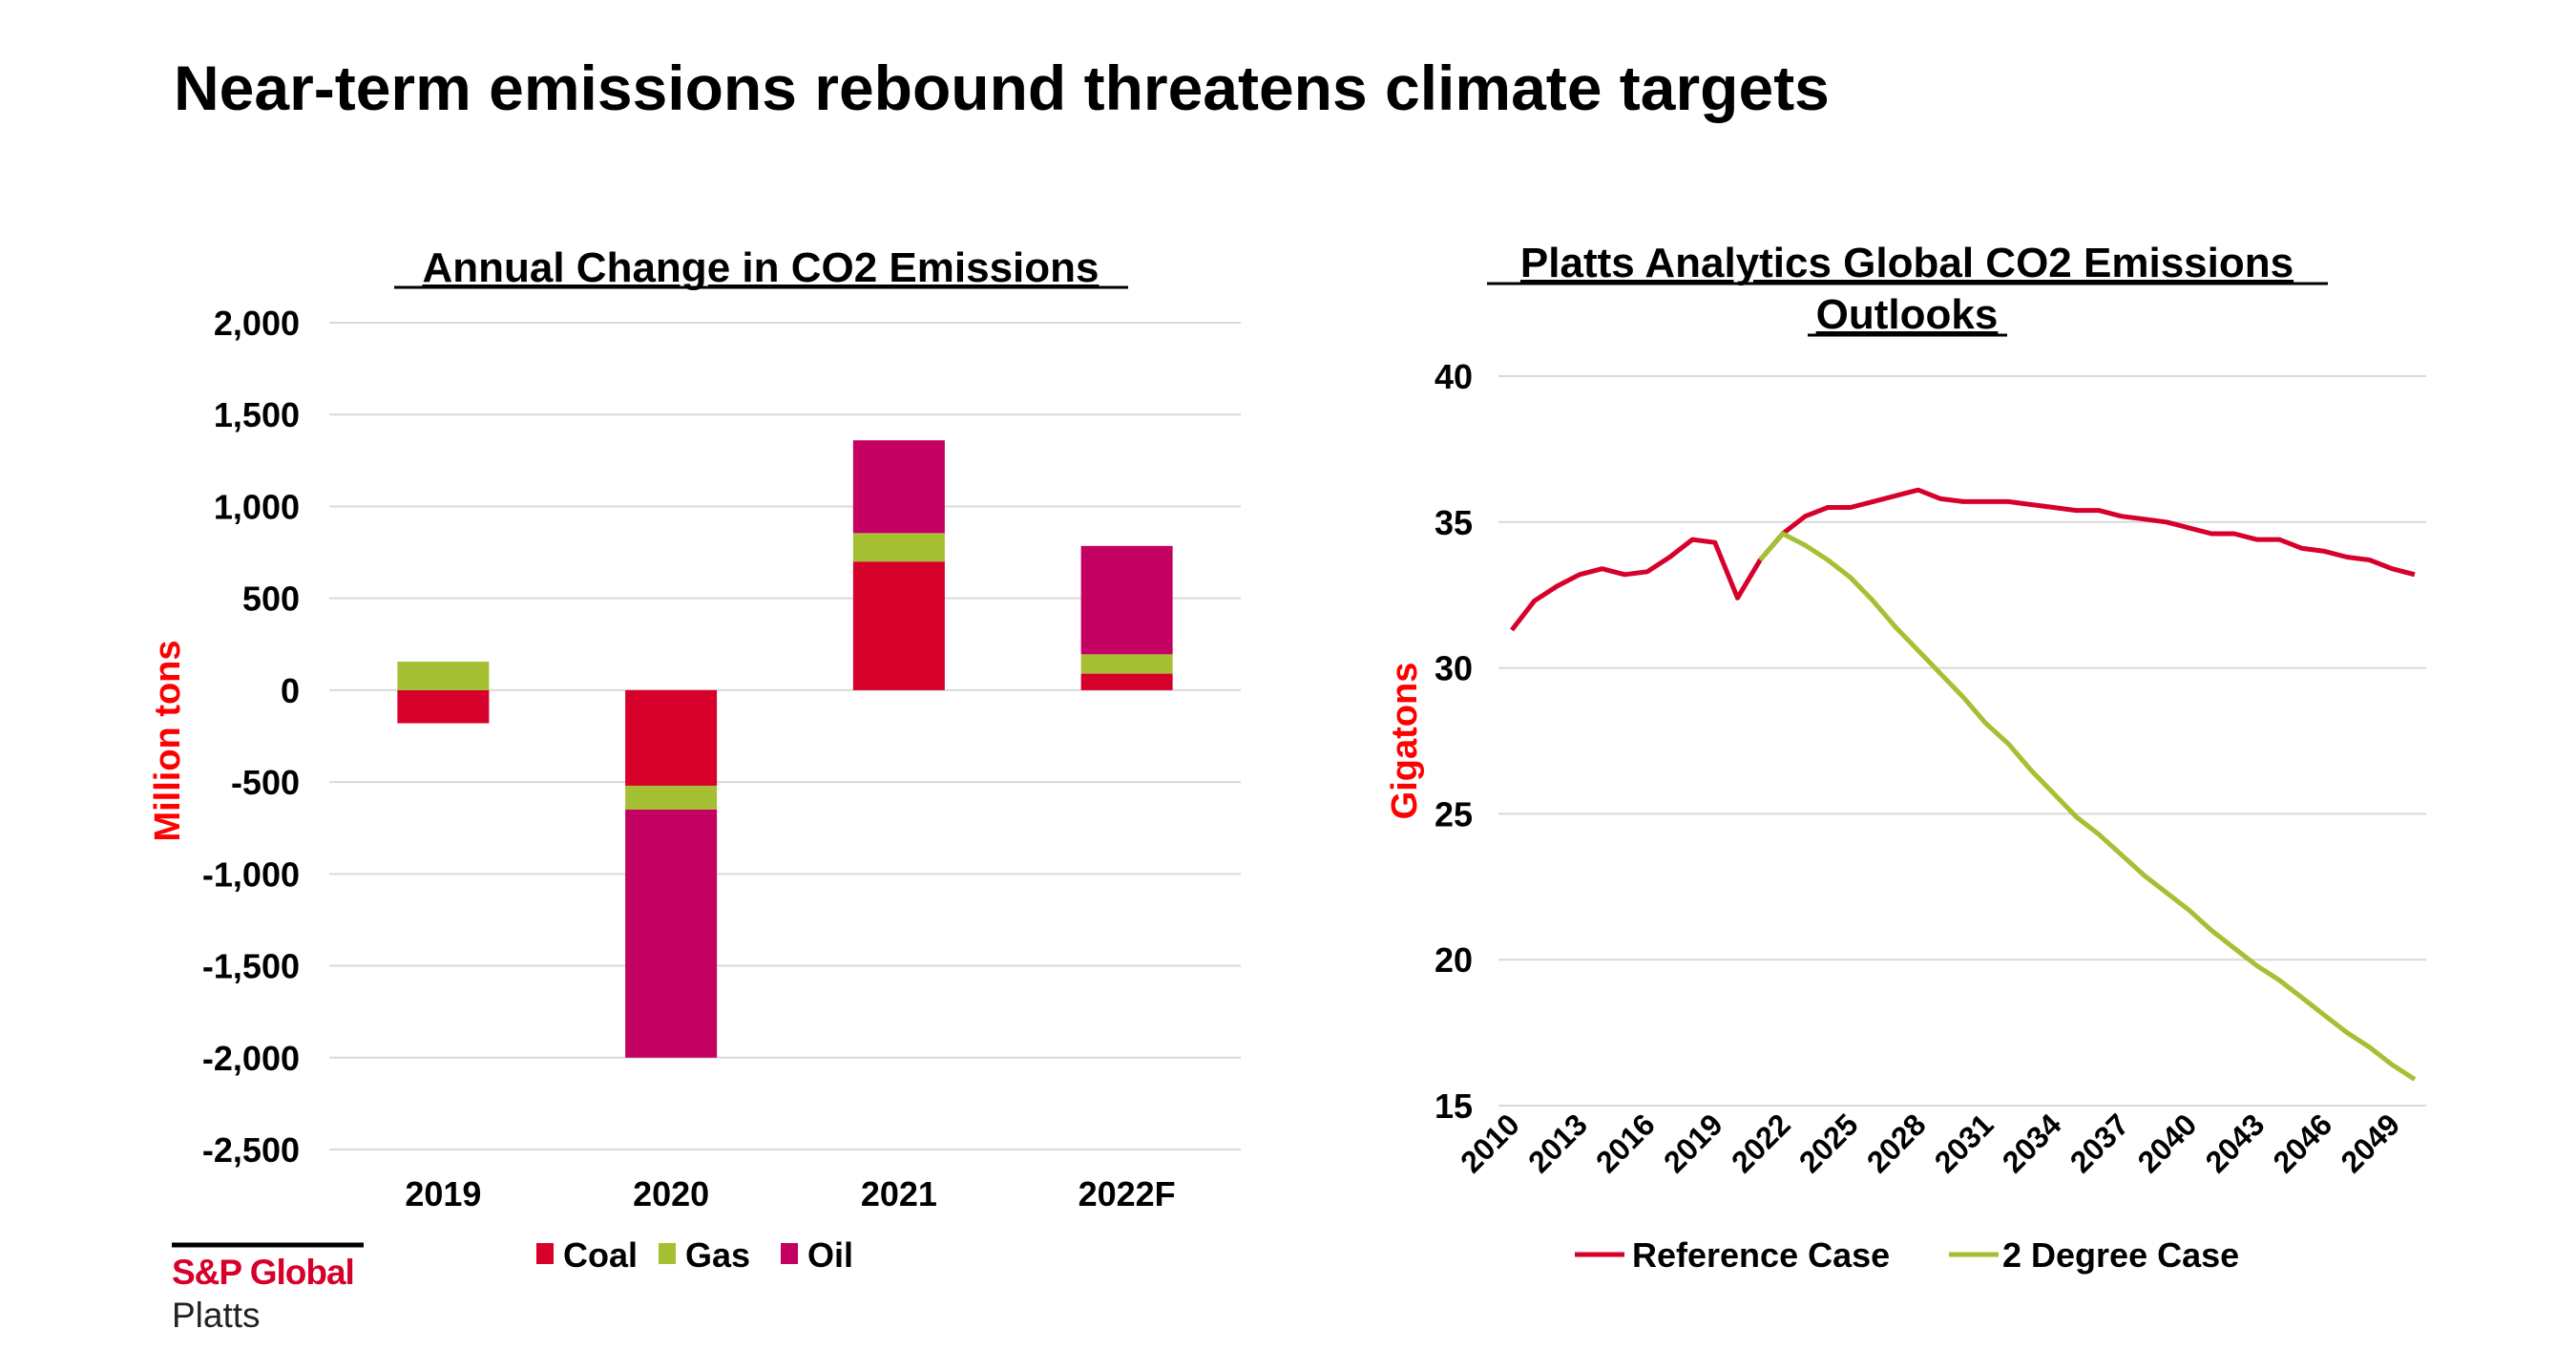 The image size is (2576, 1350). What do you see at coordinates (545, 1253) in the screenshot?
I see `legend-swatch-coal` at bounding box center [545, 1253].